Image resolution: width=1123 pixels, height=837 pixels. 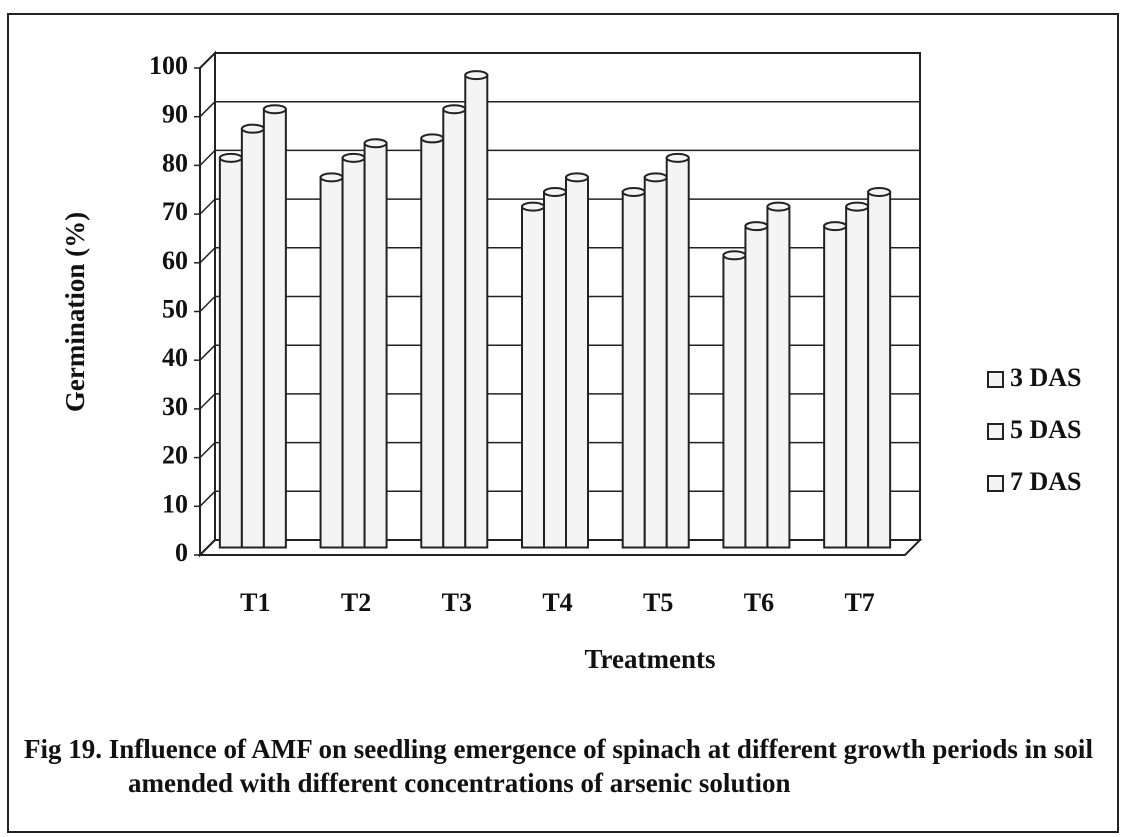 What do you see at coordinates (175, 260) in the screenshot?
I see `y-tick-label: 60` at bounding box center [175, 260].